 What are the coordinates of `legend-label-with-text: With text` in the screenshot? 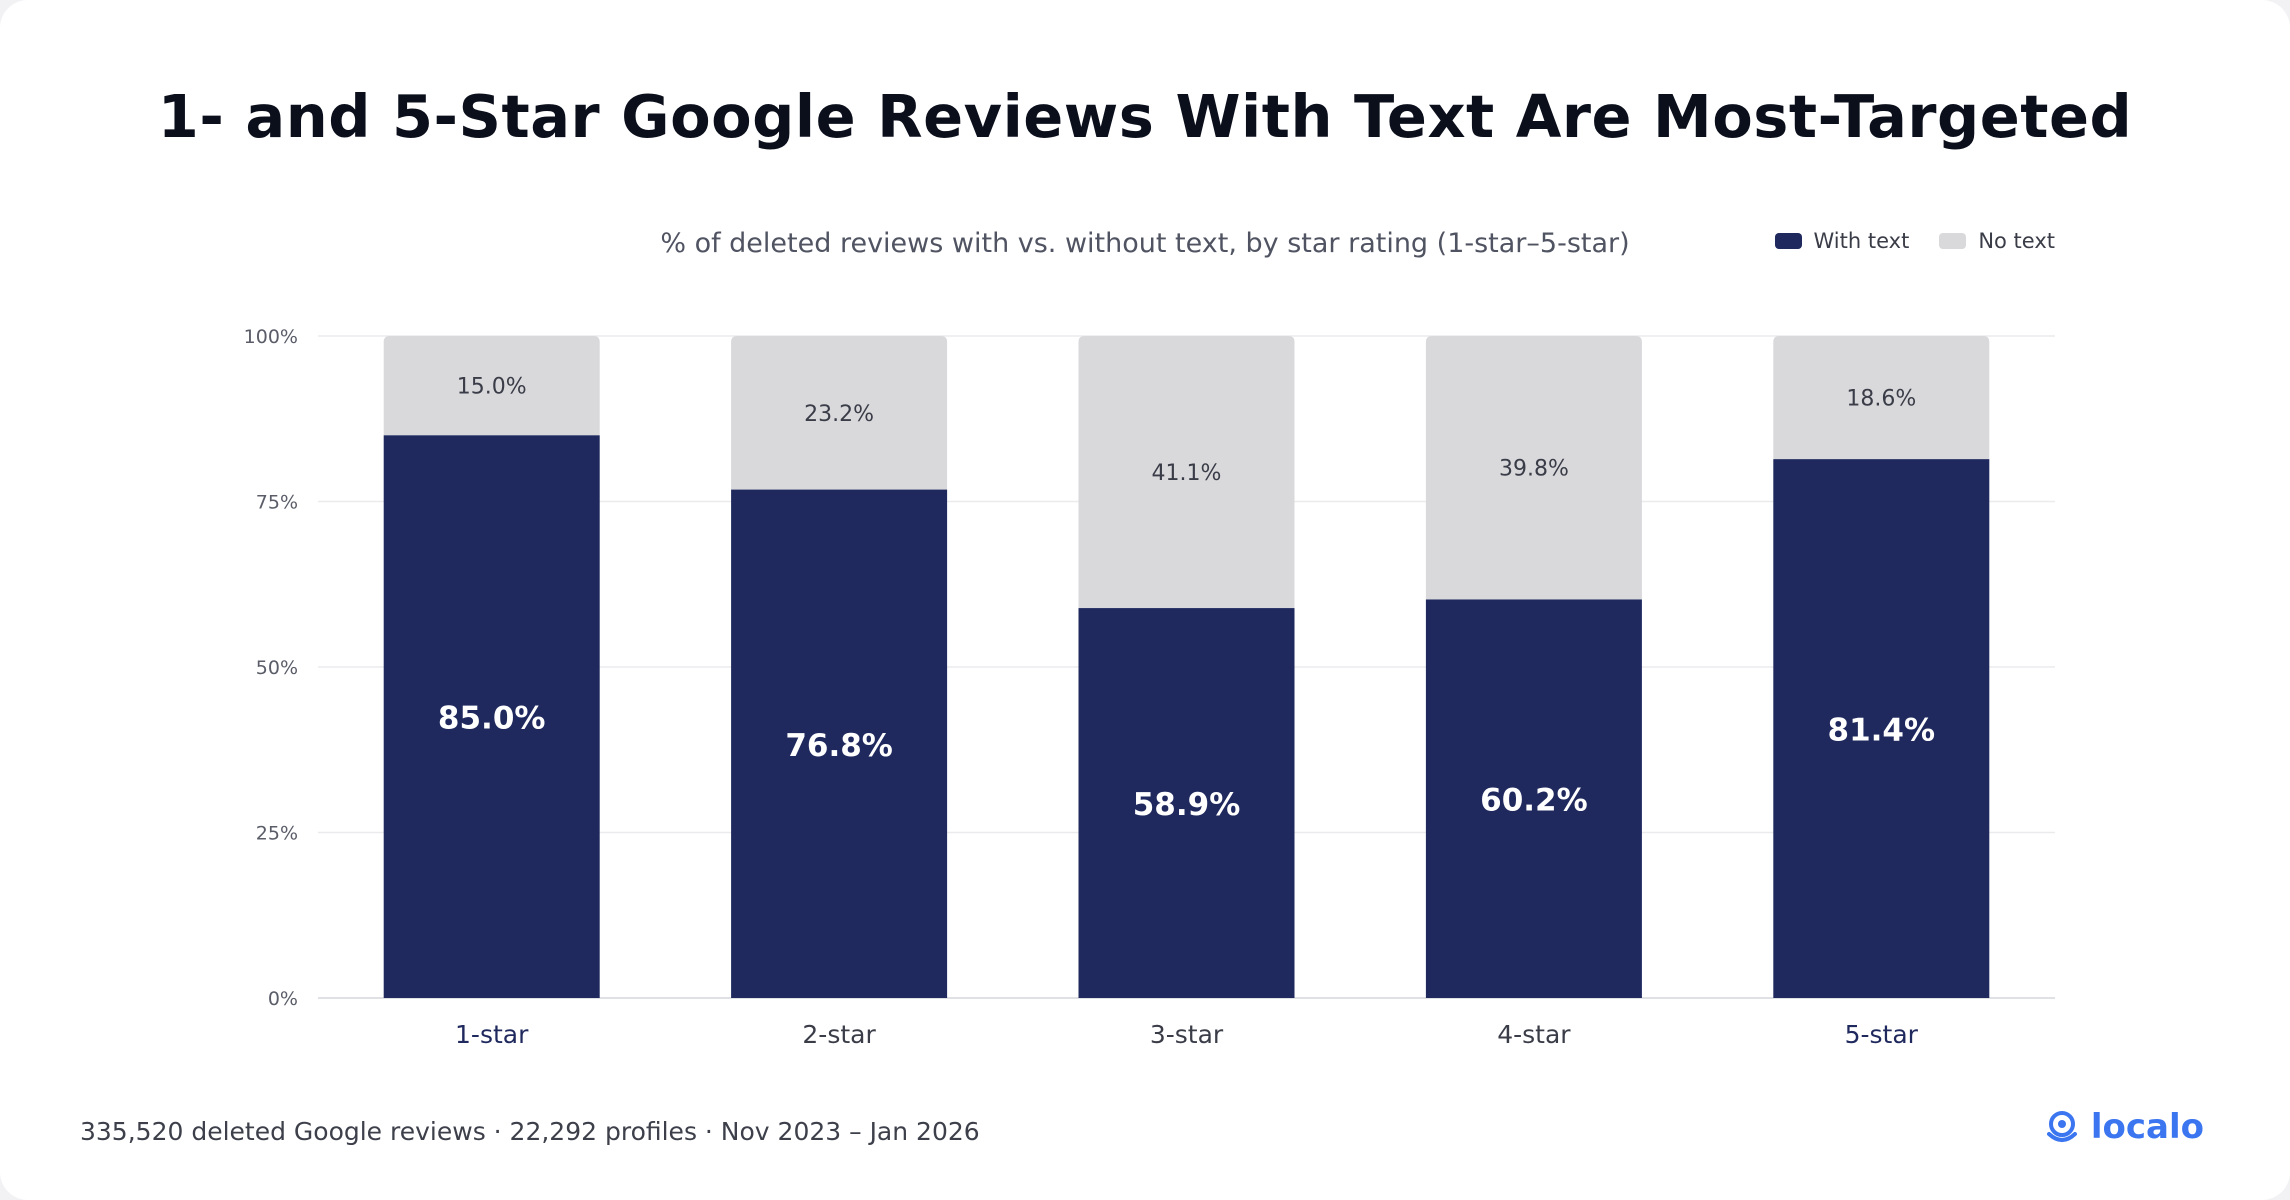 It's located at (1861, 241).